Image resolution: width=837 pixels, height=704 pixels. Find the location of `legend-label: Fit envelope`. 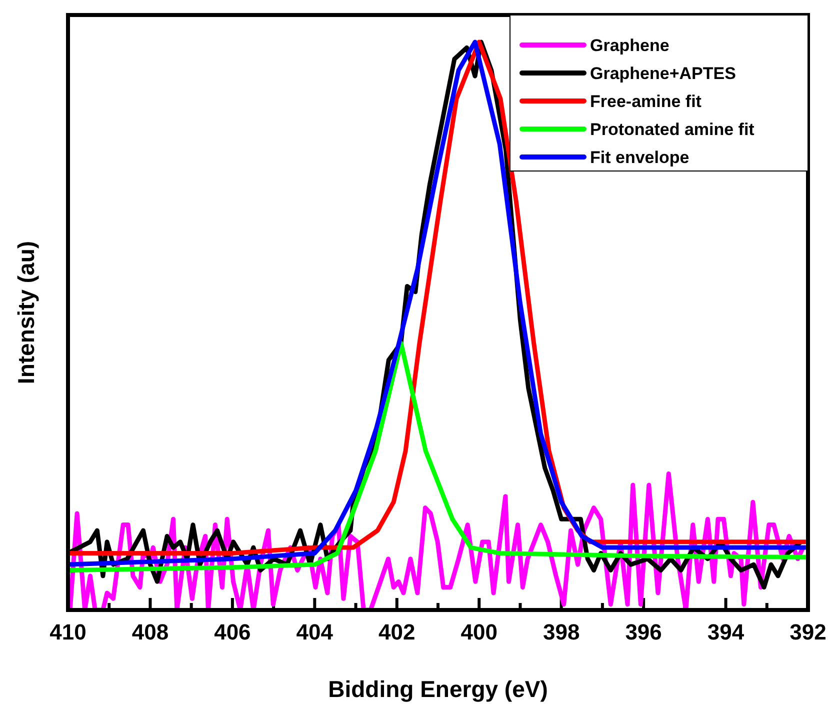

legend-label: Fit envelope is located at coordinates (640, 157).